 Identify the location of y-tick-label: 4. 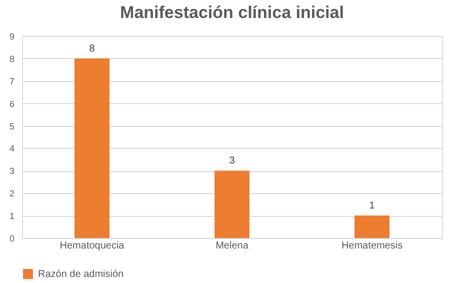
(11, 149).